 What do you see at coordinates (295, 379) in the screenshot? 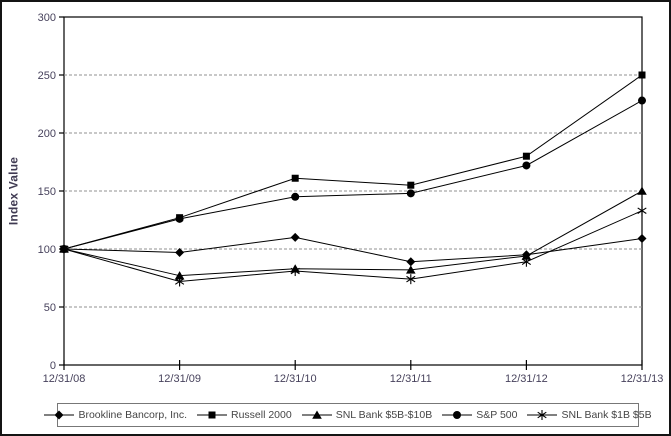
I see `x-tick-label: 12/31/10` at bounding box center [295, 379].